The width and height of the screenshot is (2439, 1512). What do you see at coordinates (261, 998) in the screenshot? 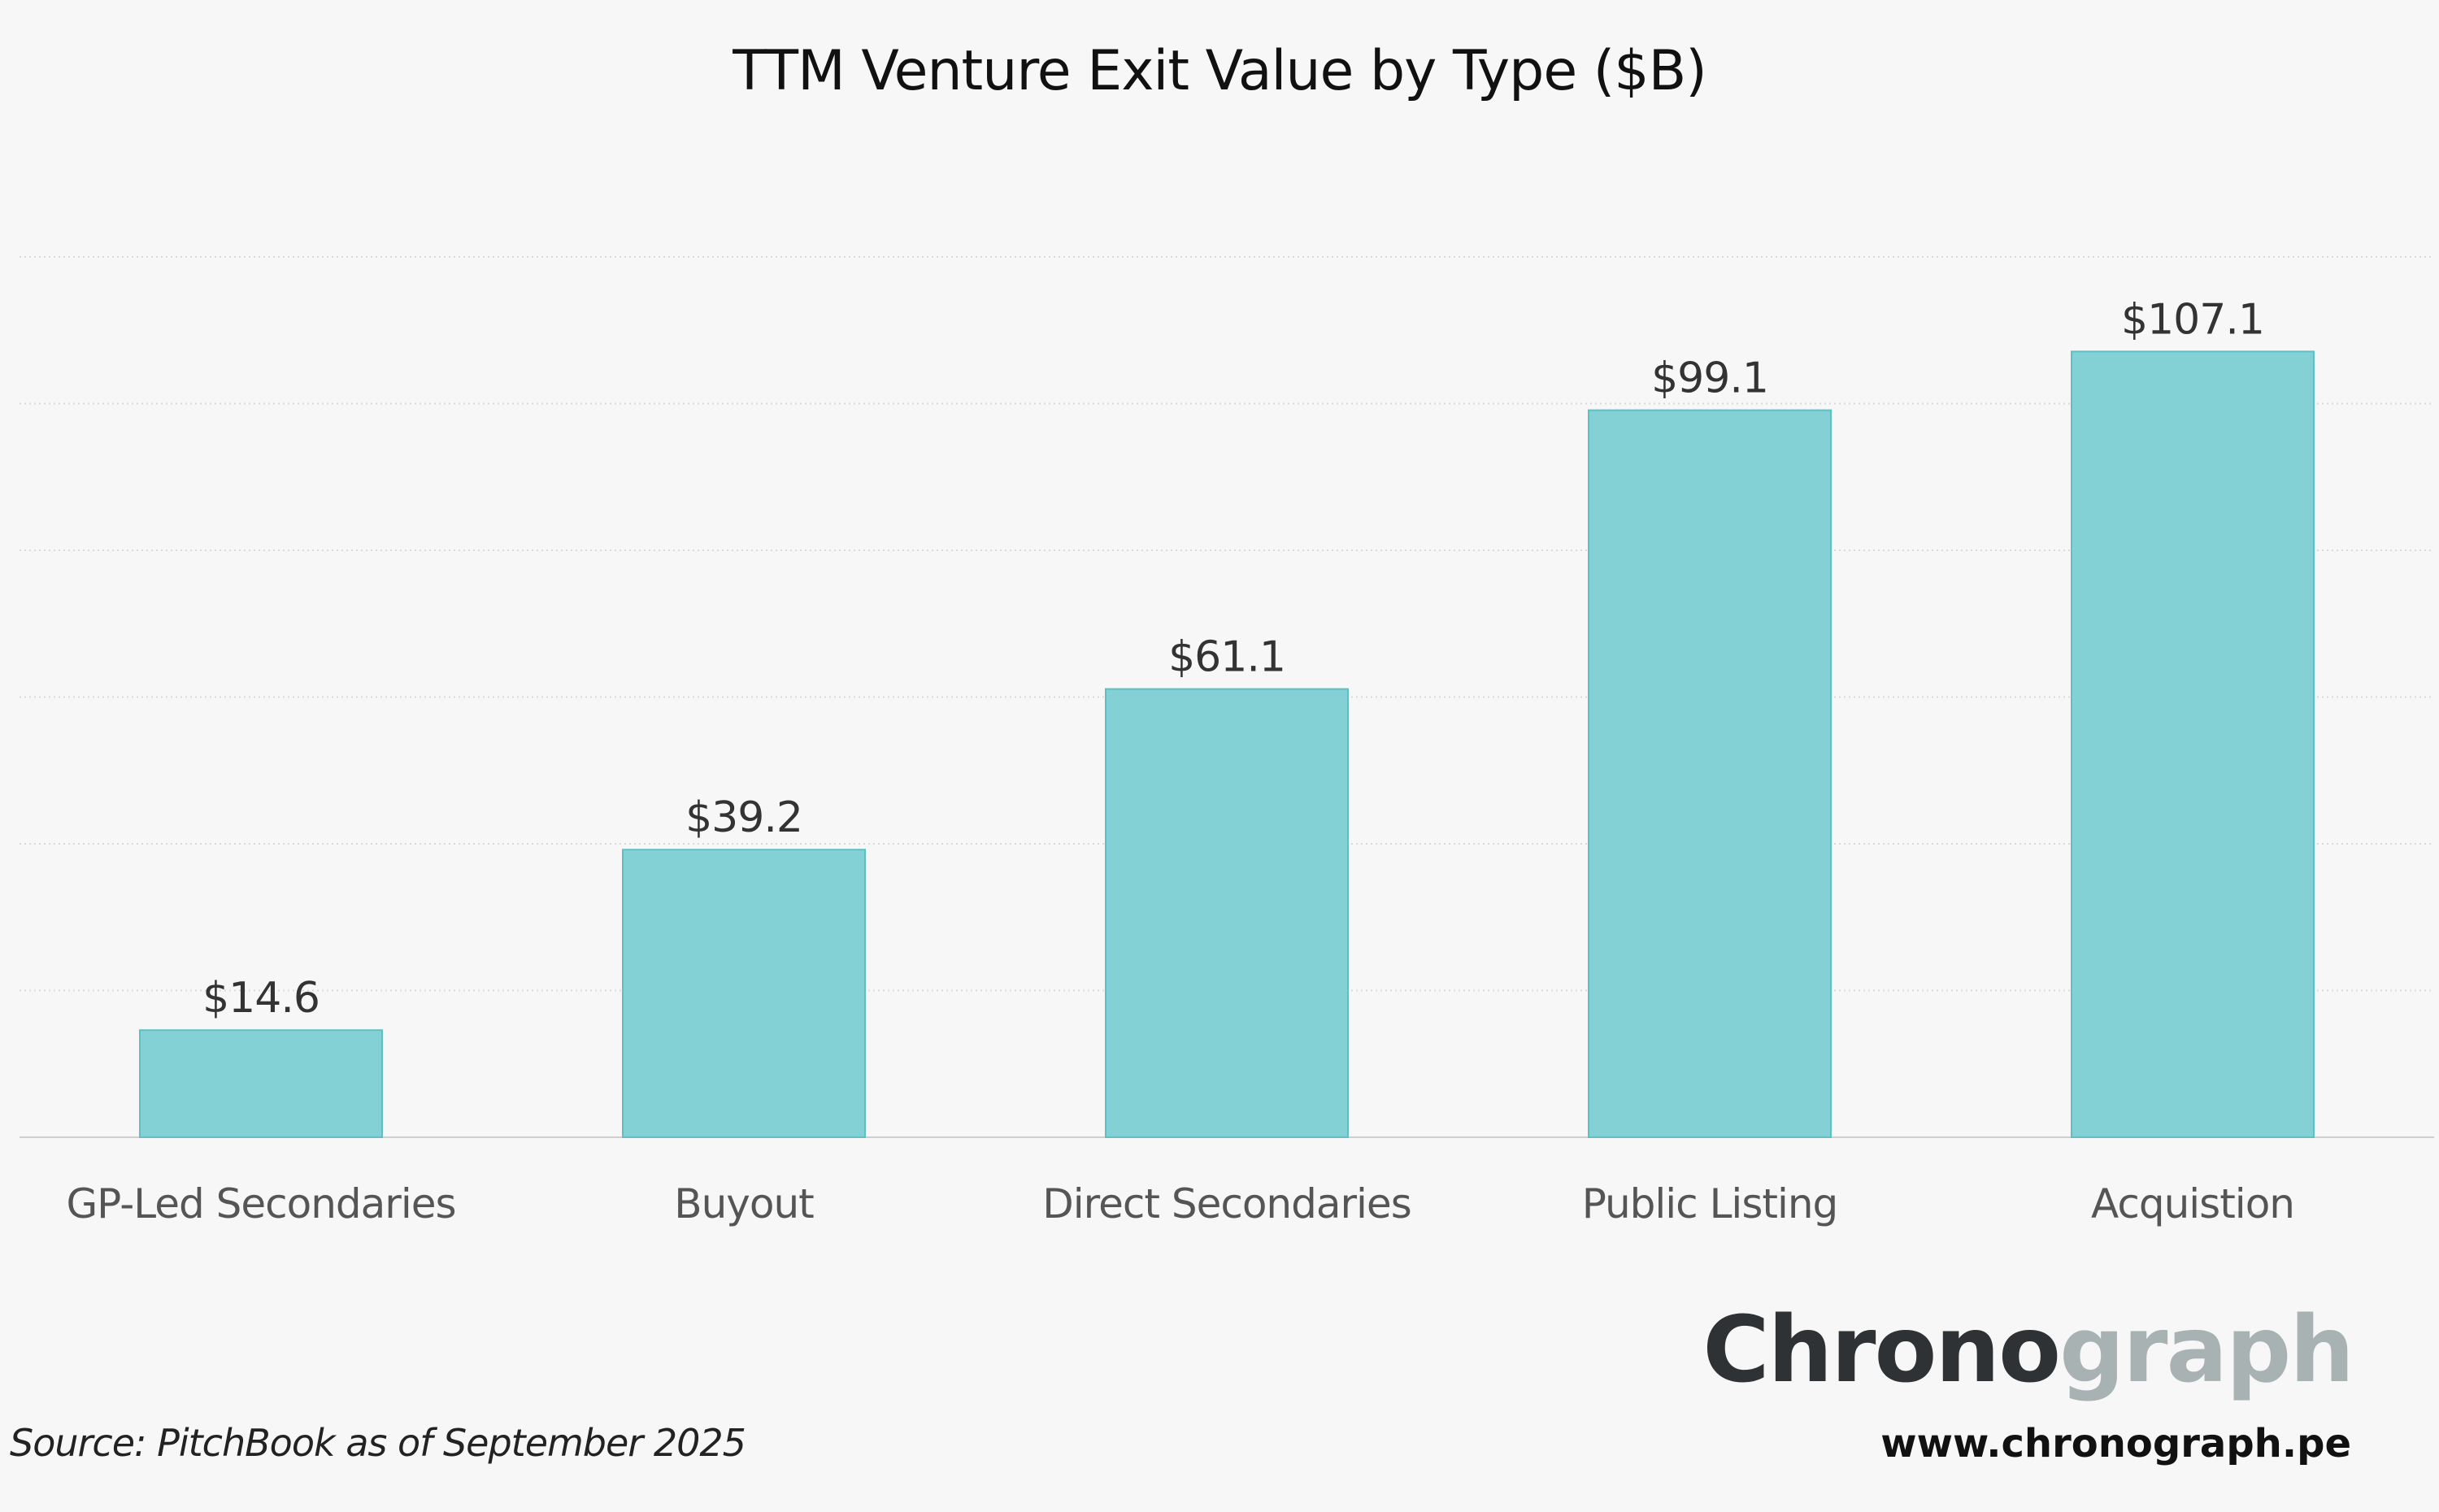
I see `data-label: $14.6` at bounding box center [261, 998].